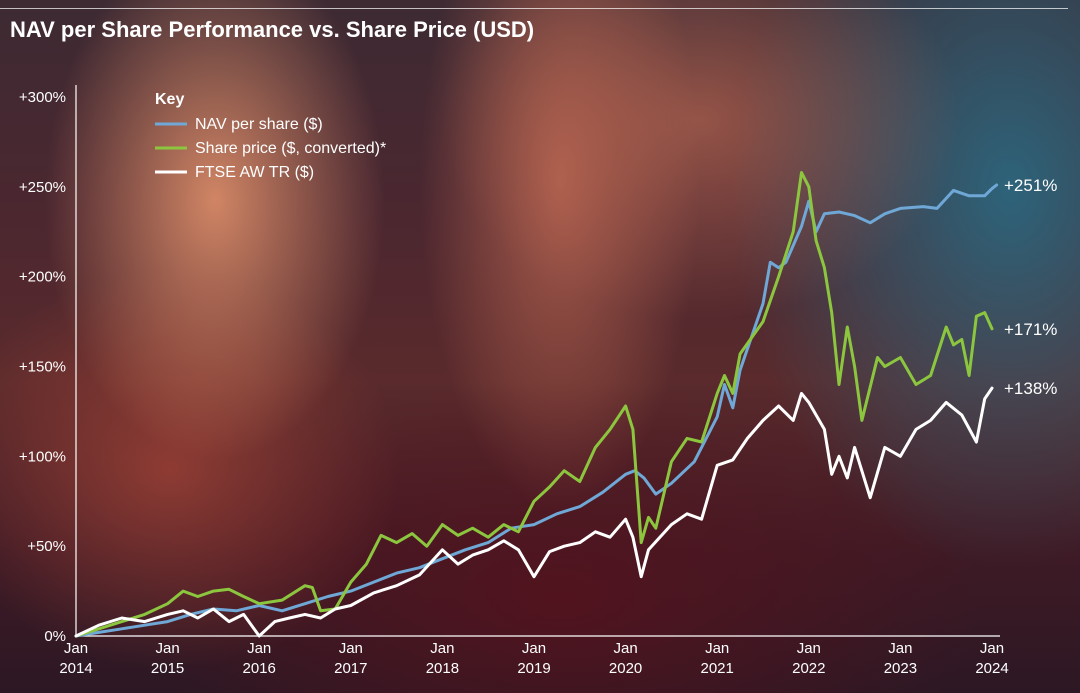 This screenshot has height=693, width=1080. What do you see at coordinates (1030, 185) in the screenshot?
I see `series-end-label-1: +251%` at bounding box center [1030, 185].